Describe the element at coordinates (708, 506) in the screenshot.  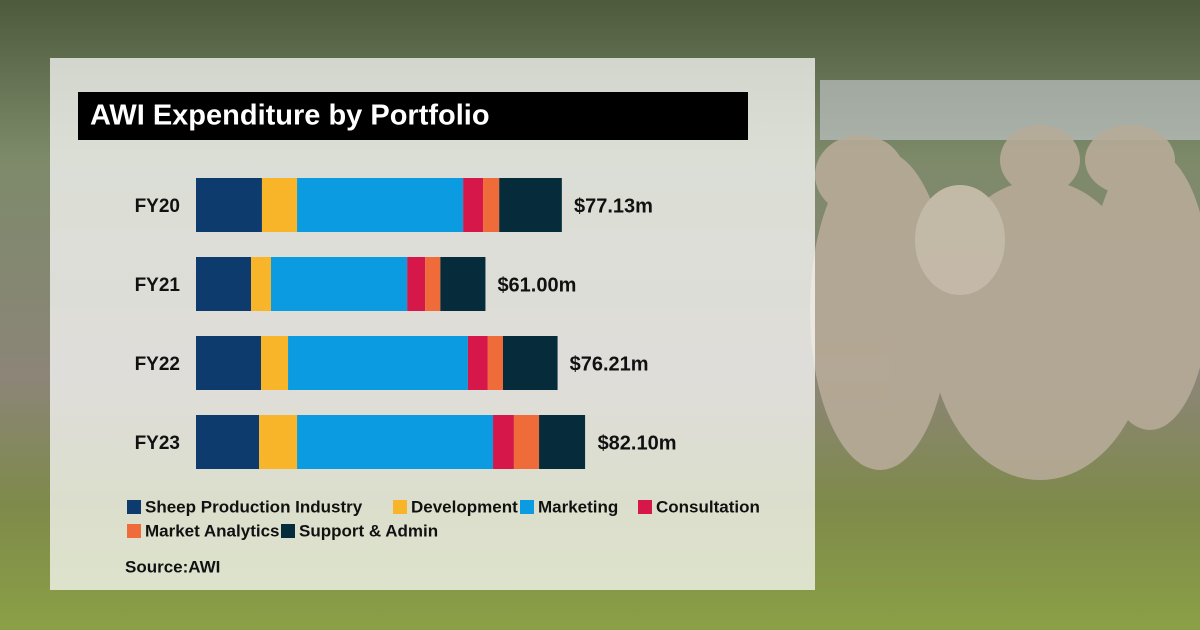
I see `legend-label: Consultation` at that location.